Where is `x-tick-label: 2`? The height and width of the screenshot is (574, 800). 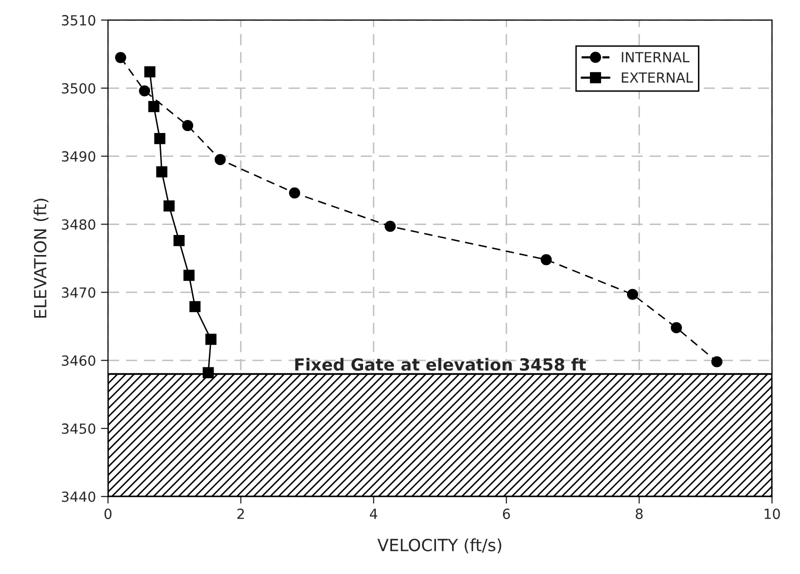 x-tick-label: 2 is located at coordinates (240, 513).